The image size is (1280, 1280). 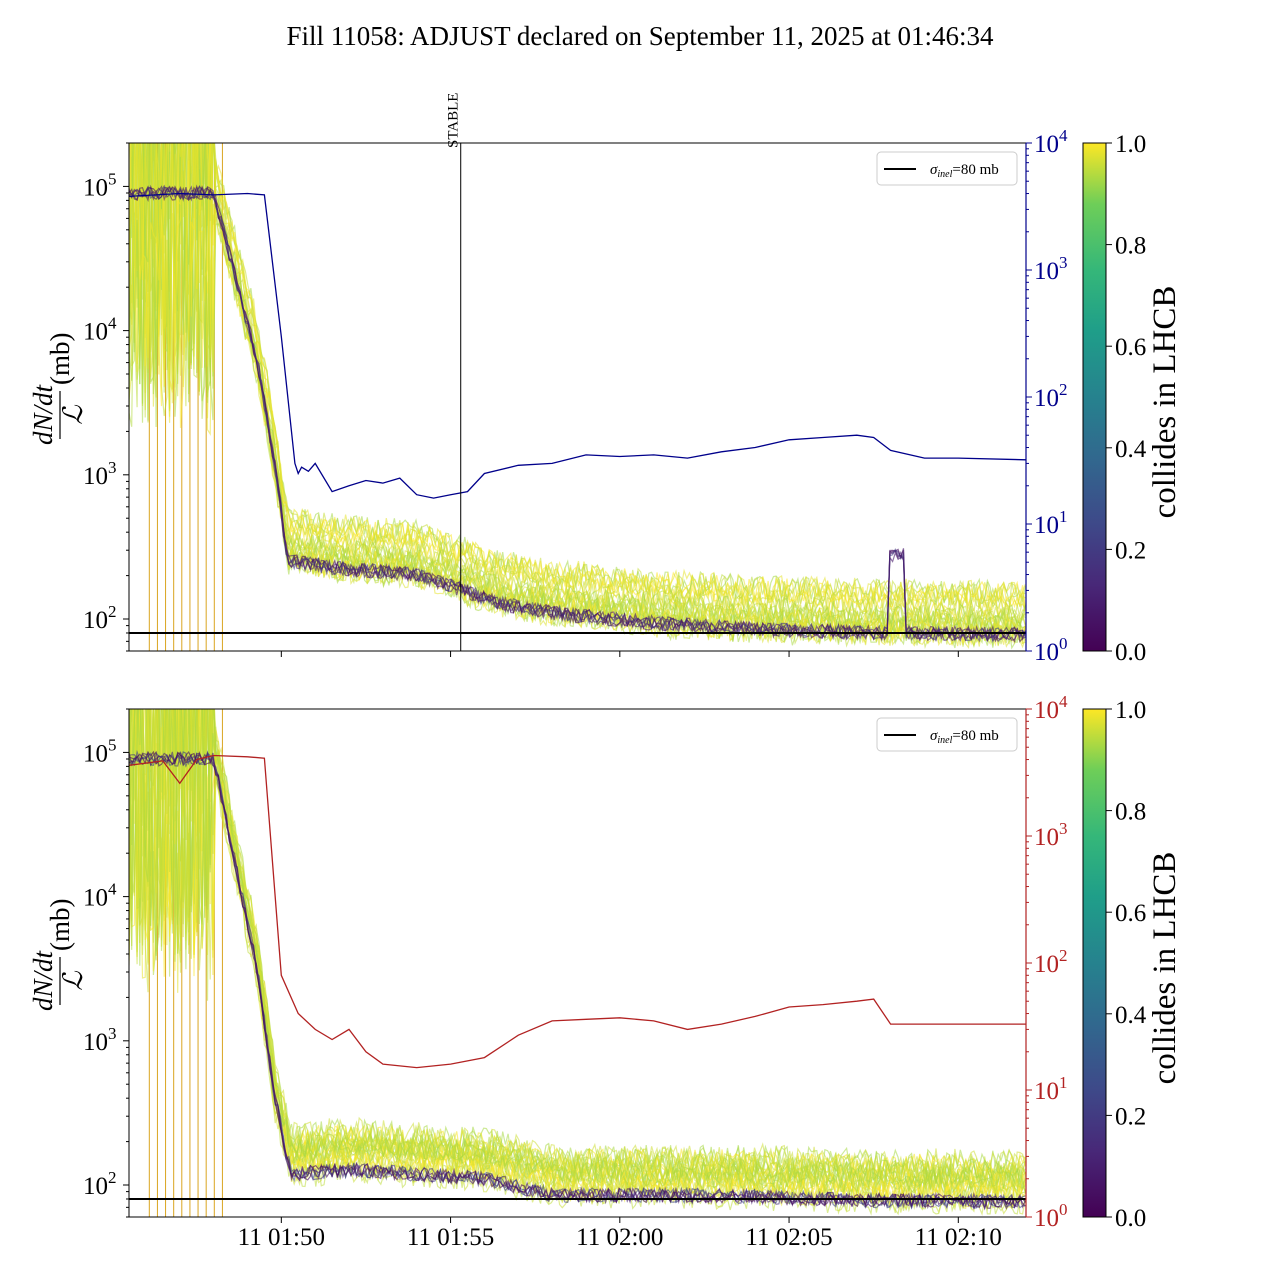 What do you see at coordinates (619, 654) in the screenshot?
I see `x-axis` at bounding box center [619, 654].